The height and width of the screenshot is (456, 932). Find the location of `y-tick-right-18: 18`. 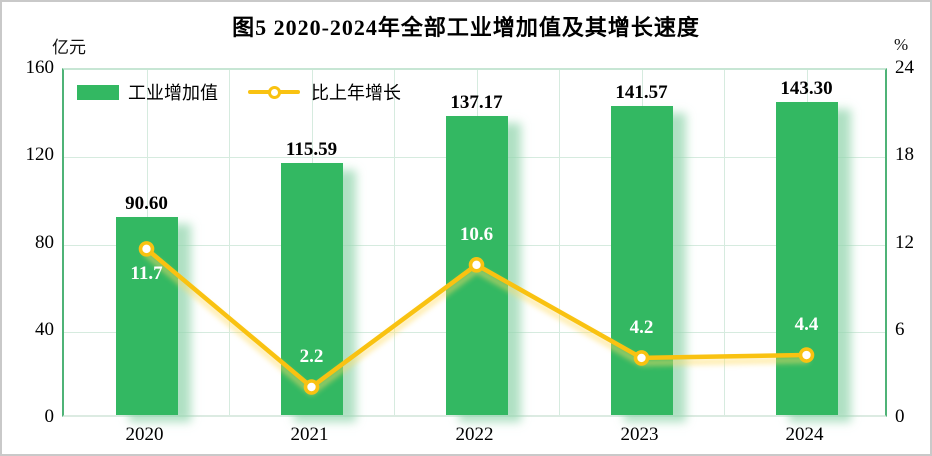

y-tick-right-18: 18 is located at coordinates (904, 155).